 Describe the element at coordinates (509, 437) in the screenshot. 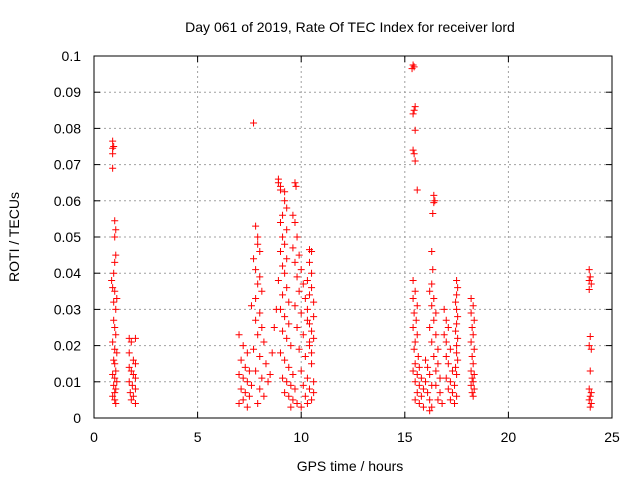

I see `x-tick-label: 20` at that location.